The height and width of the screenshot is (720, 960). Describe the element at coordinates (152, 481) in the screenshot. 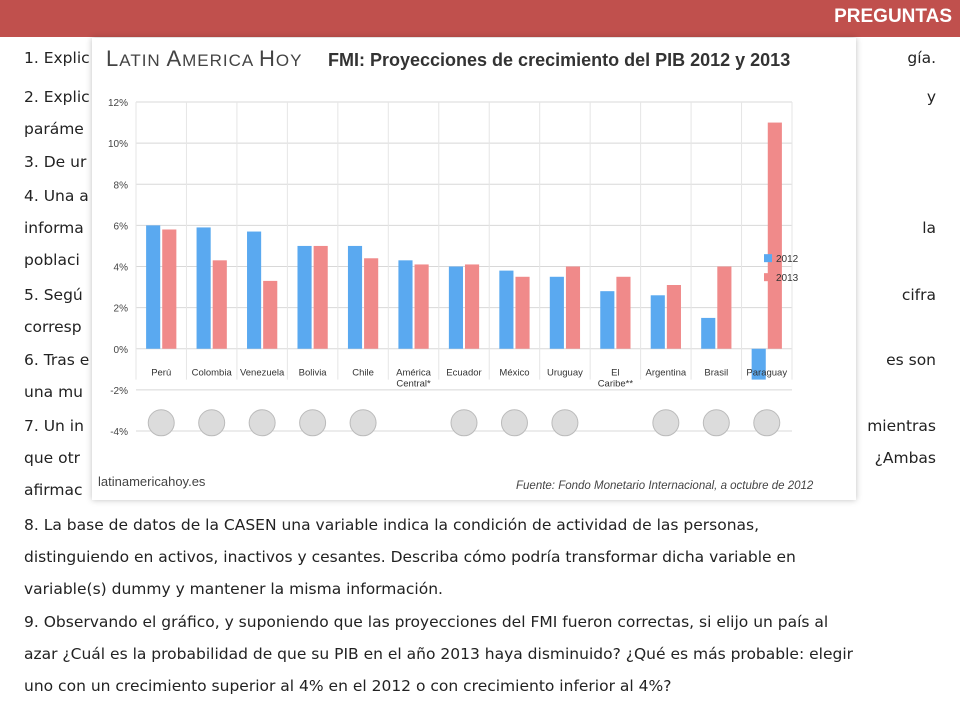

I see `chart-site: latinamericahoy.es` at that location.